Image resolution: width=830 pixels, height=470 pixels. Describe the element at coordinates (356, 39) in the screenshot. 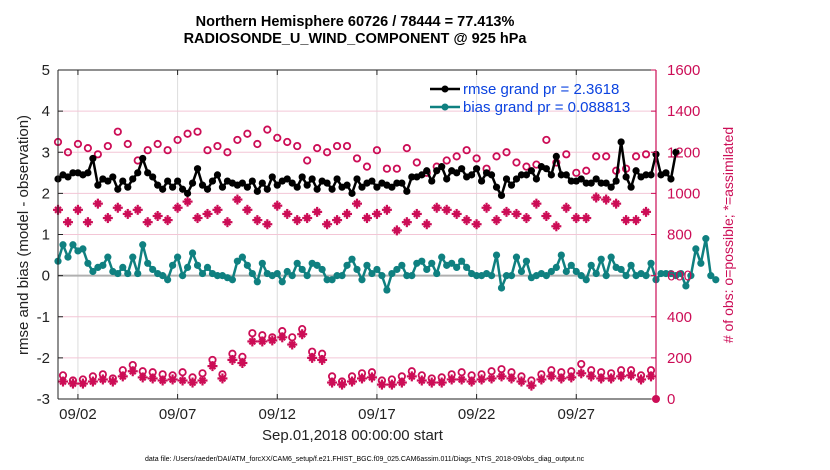

I see `chart-title-line-2: RADIOSONDE_U_WIND_COMPONENT @ 925 hPa` at that location.